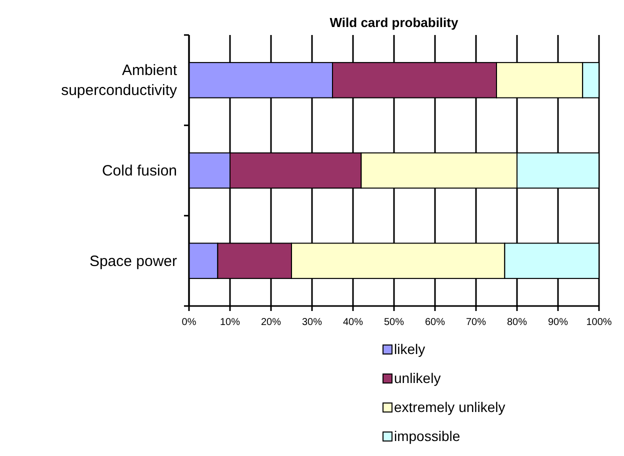  I want to click on legend-label: extremely unlikely, so click(450, 407).